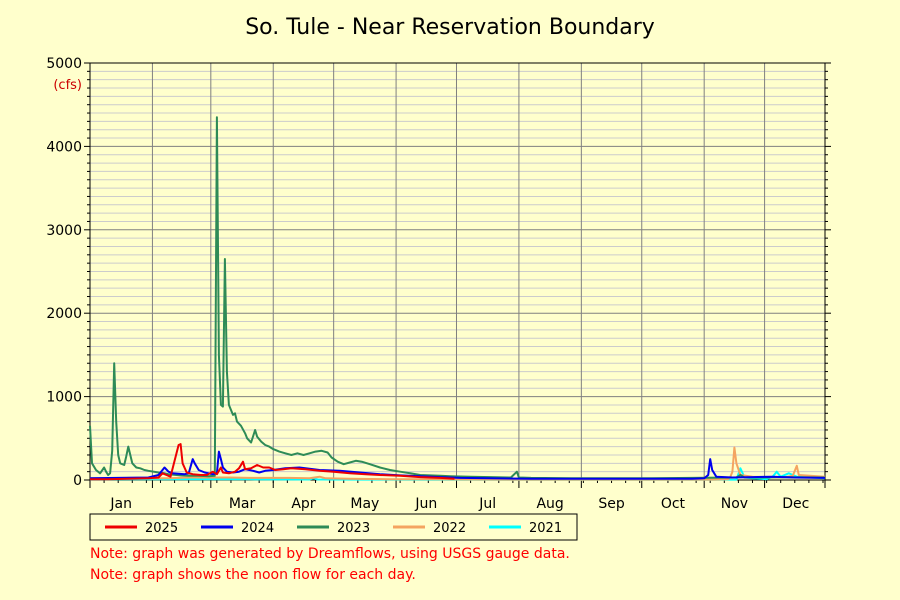  I want to click on legend-label-2024: 2024, so click(257, 528).